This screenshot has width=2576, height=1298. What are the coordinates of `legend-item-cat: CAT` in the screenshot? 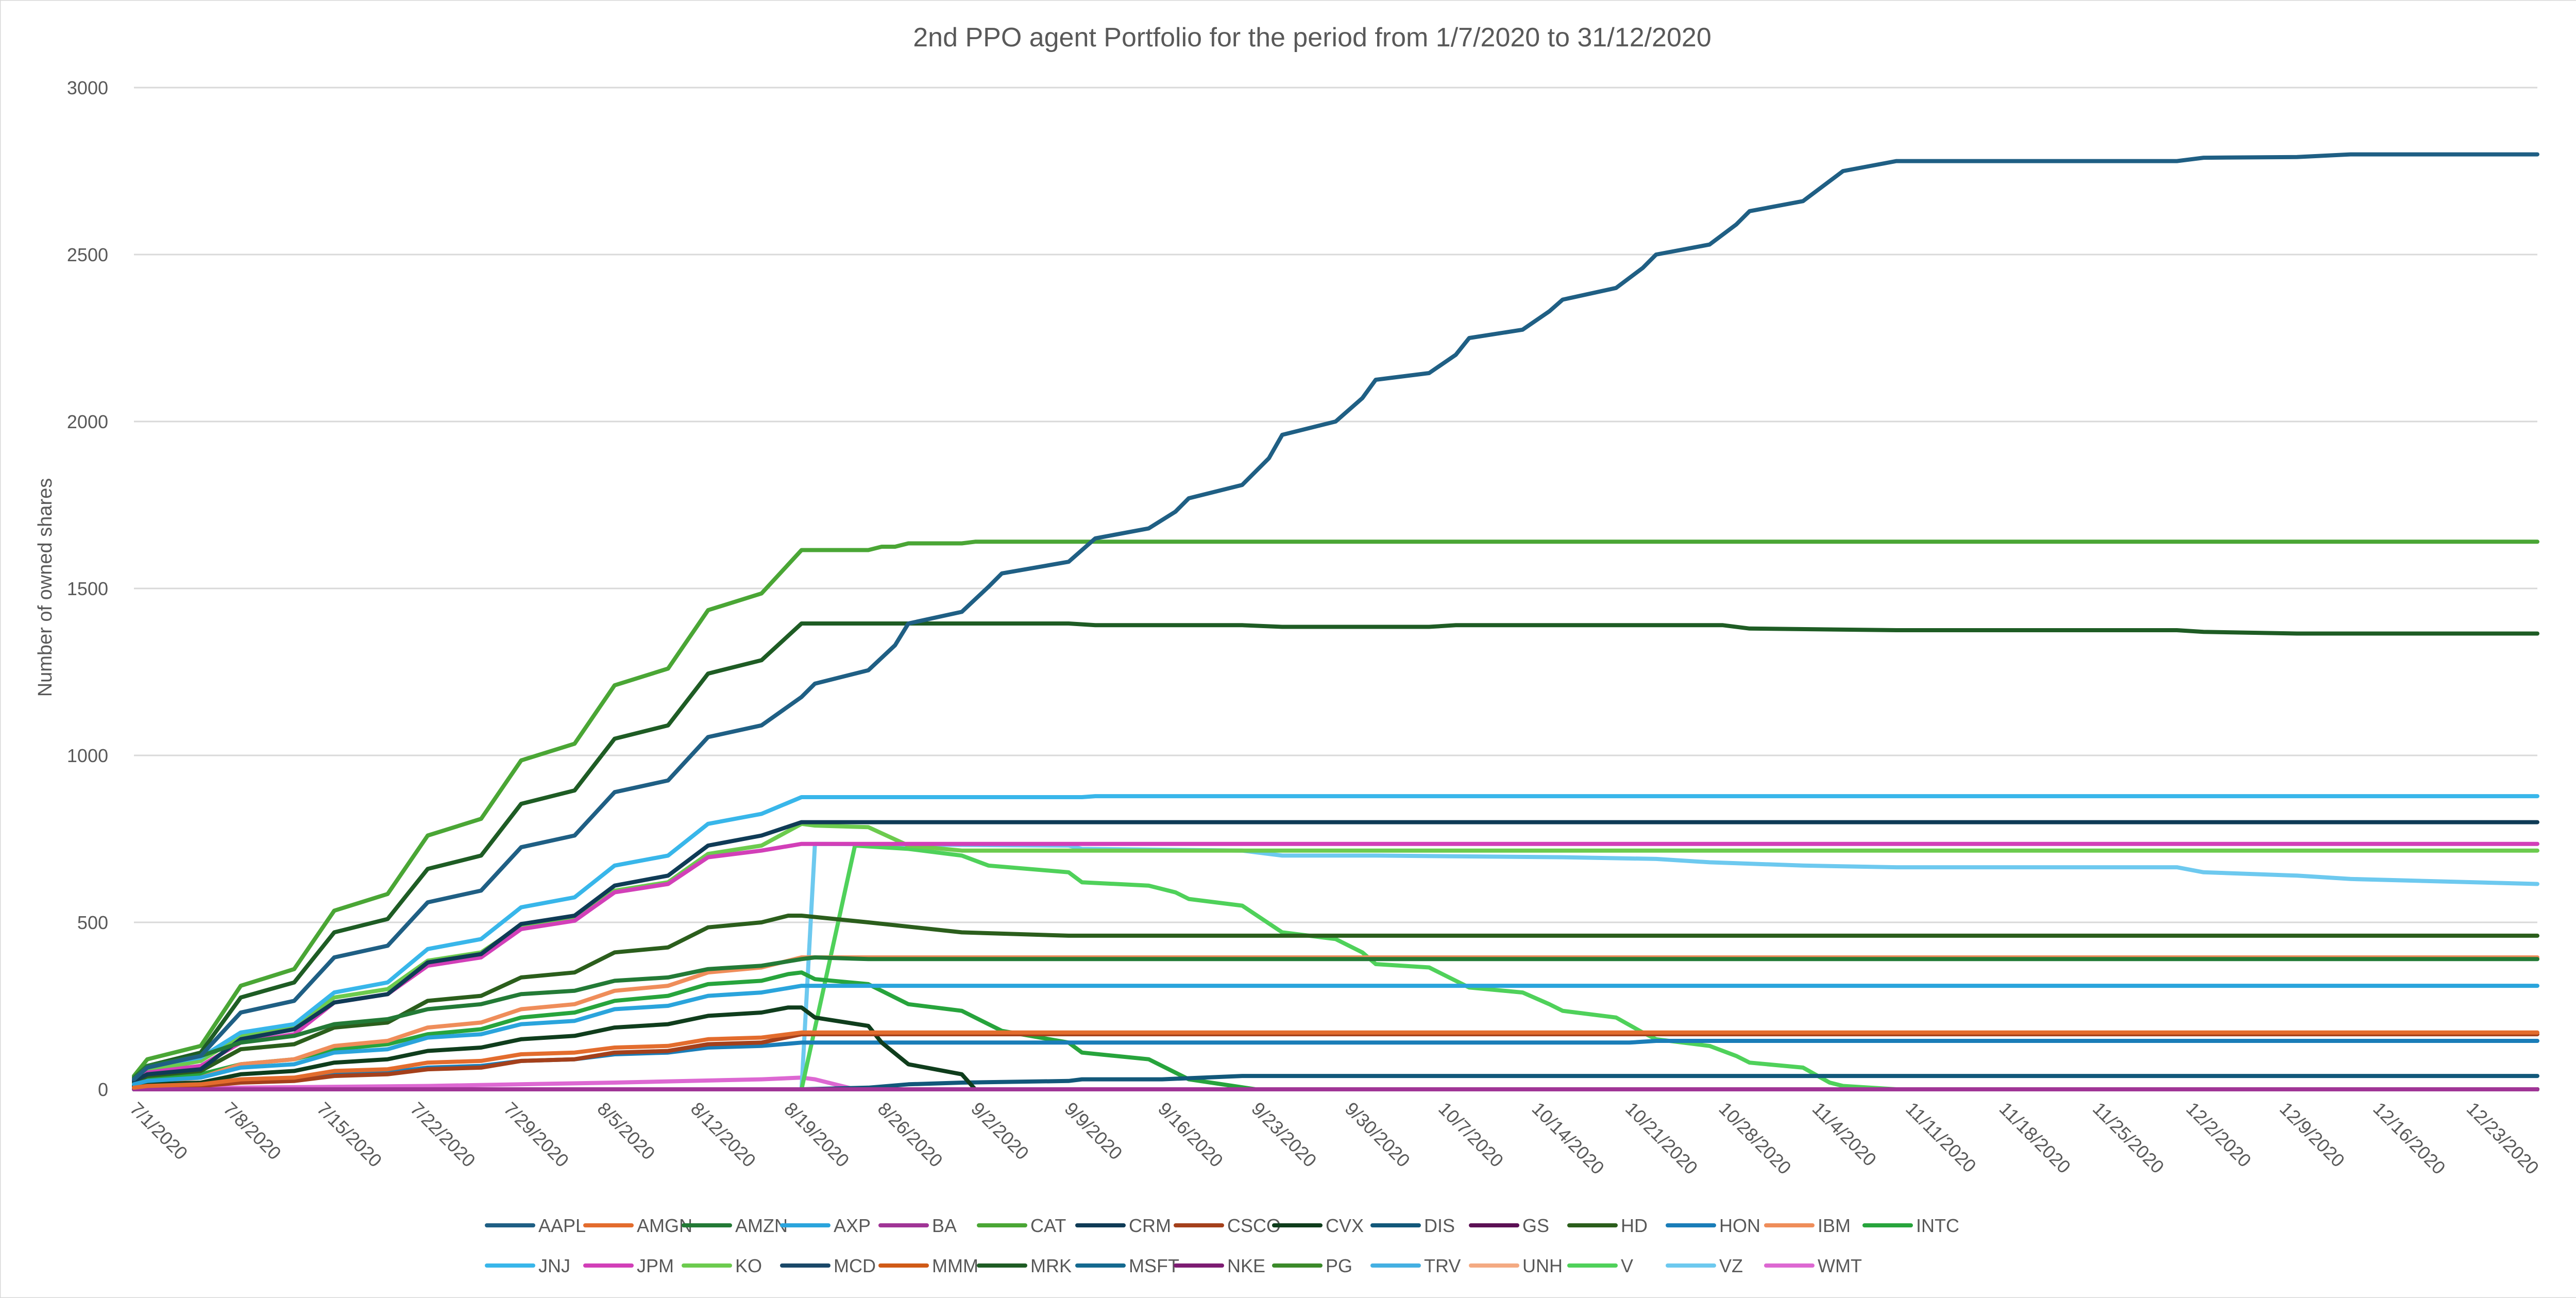 It's located at (1022, 1225).